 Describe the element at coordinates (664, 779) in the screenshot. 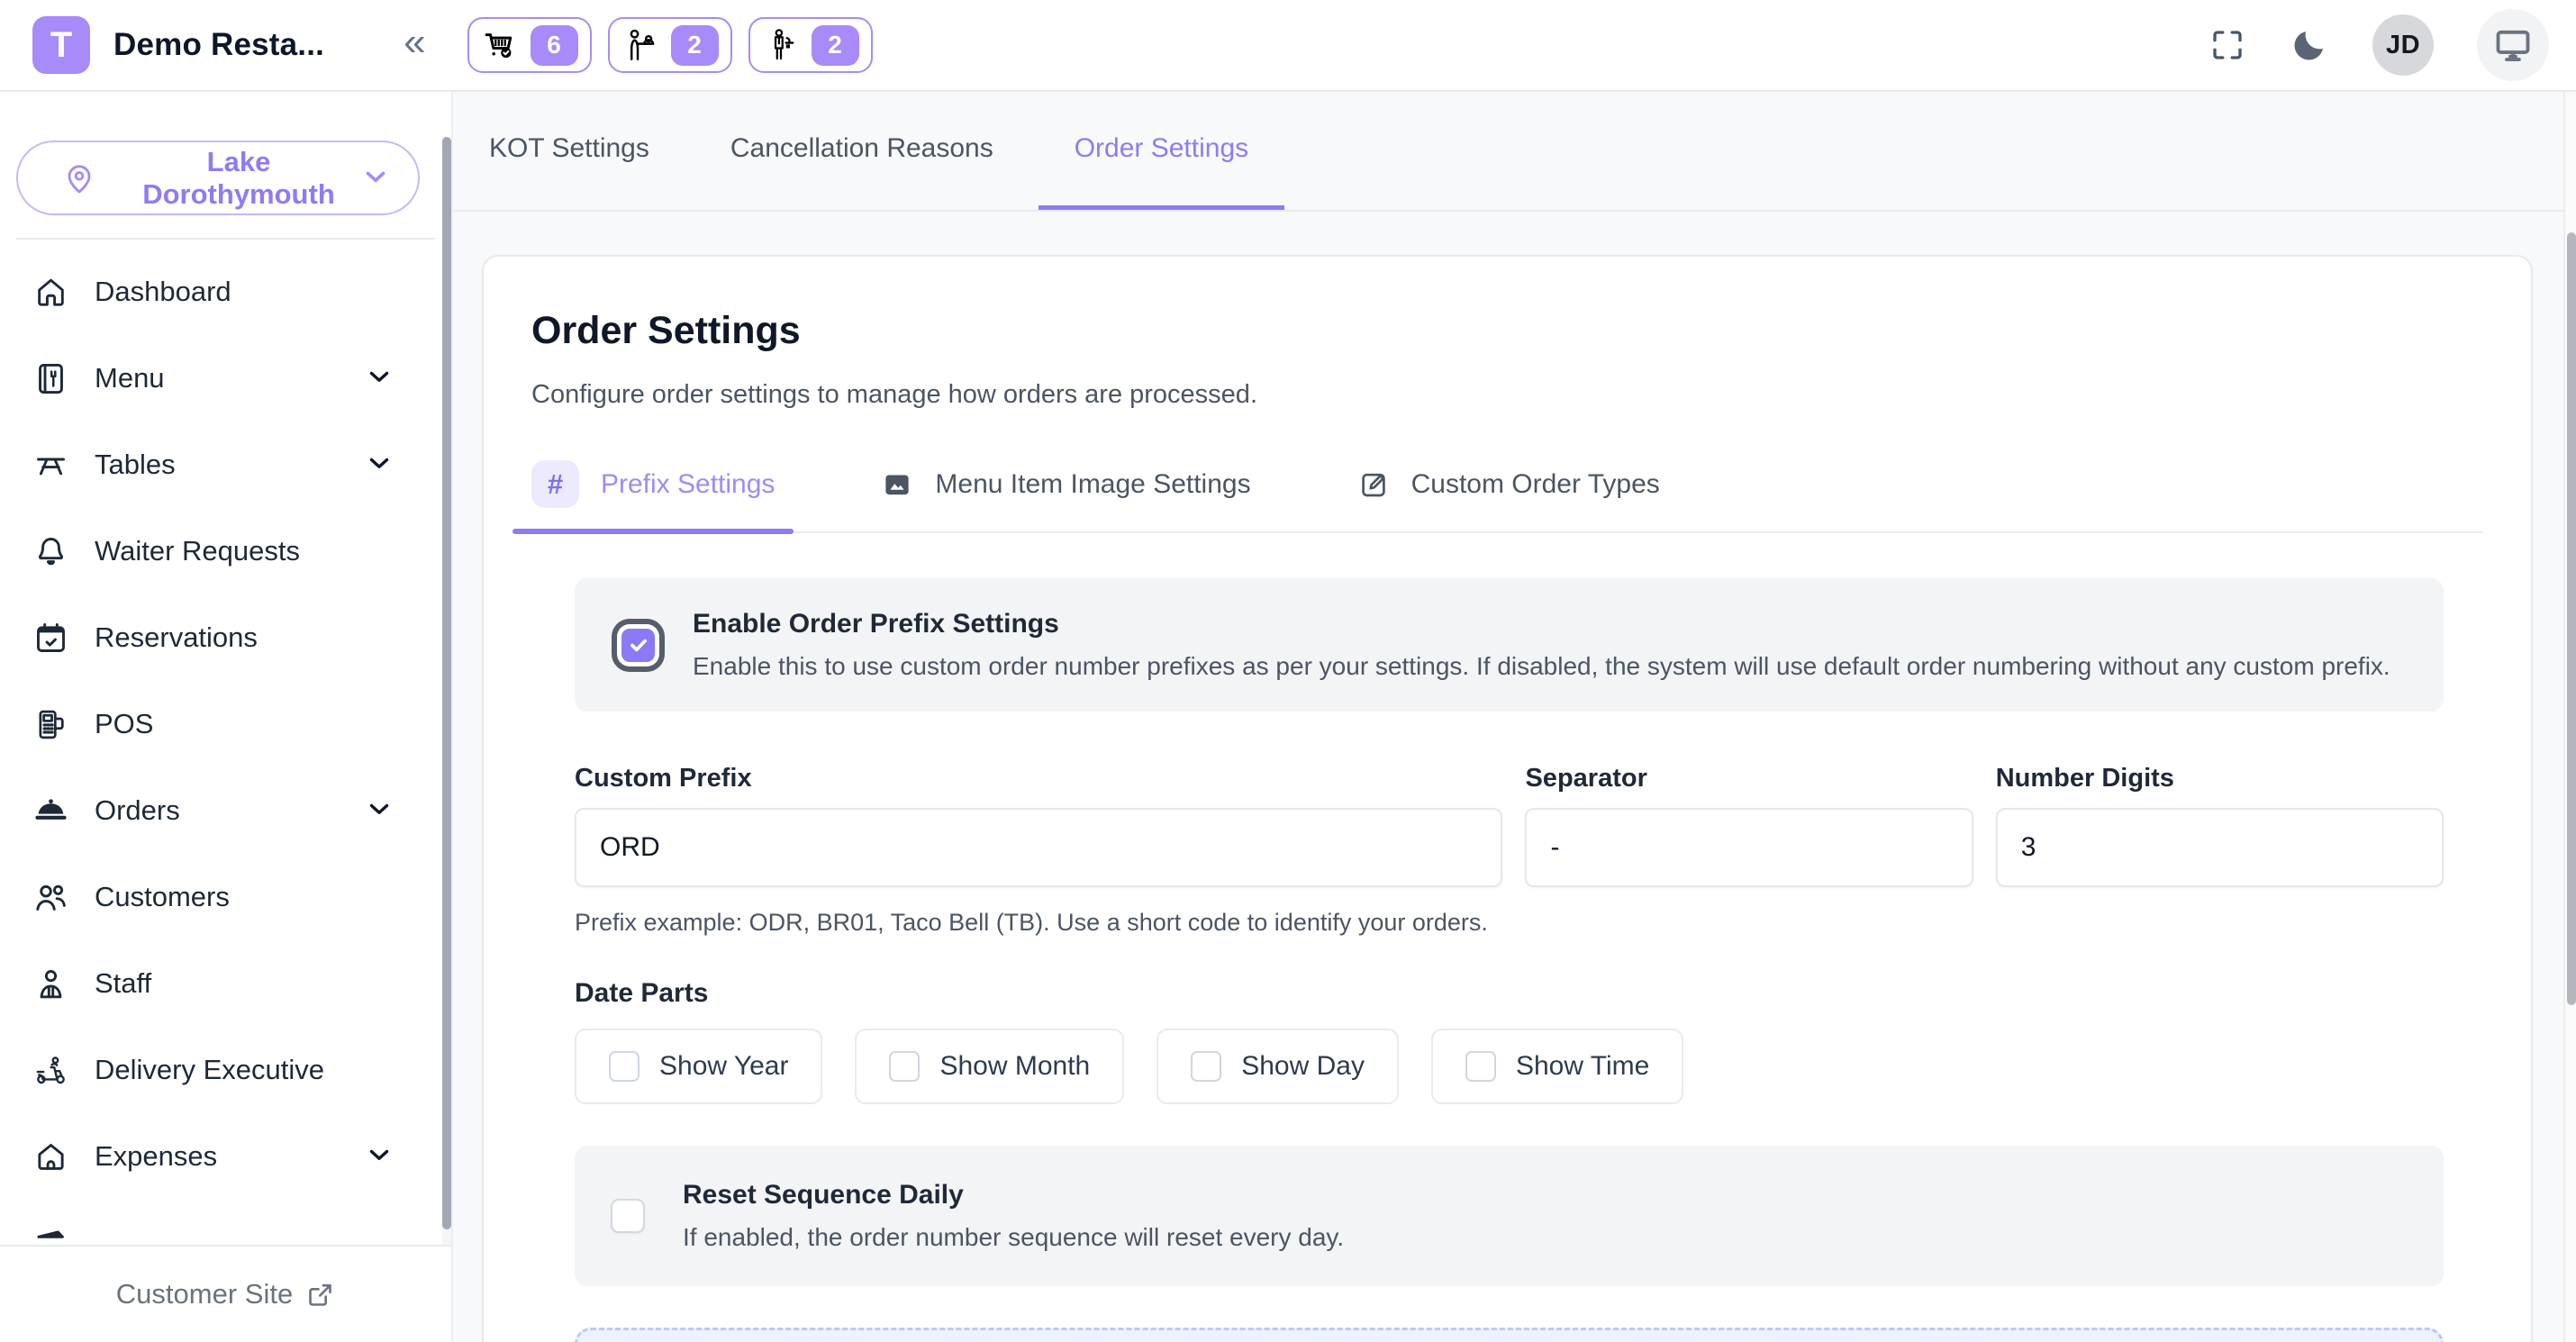

I see `custom-prefix-label: Custom Prefix` at that location.